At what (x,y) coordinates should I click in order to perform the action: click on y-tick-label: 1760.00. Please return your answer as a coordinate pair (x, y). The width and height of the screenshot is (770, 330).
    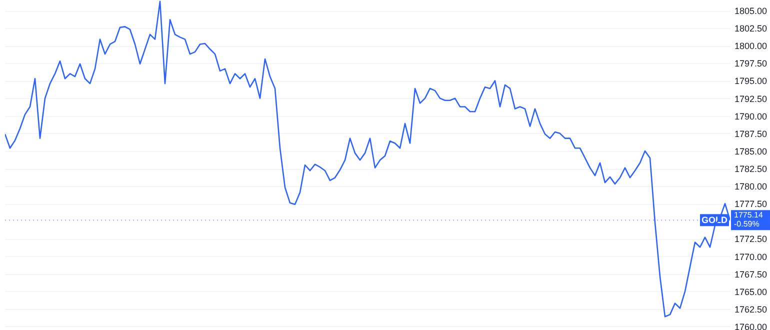
    Looking at the image, I should click on (751, 326).